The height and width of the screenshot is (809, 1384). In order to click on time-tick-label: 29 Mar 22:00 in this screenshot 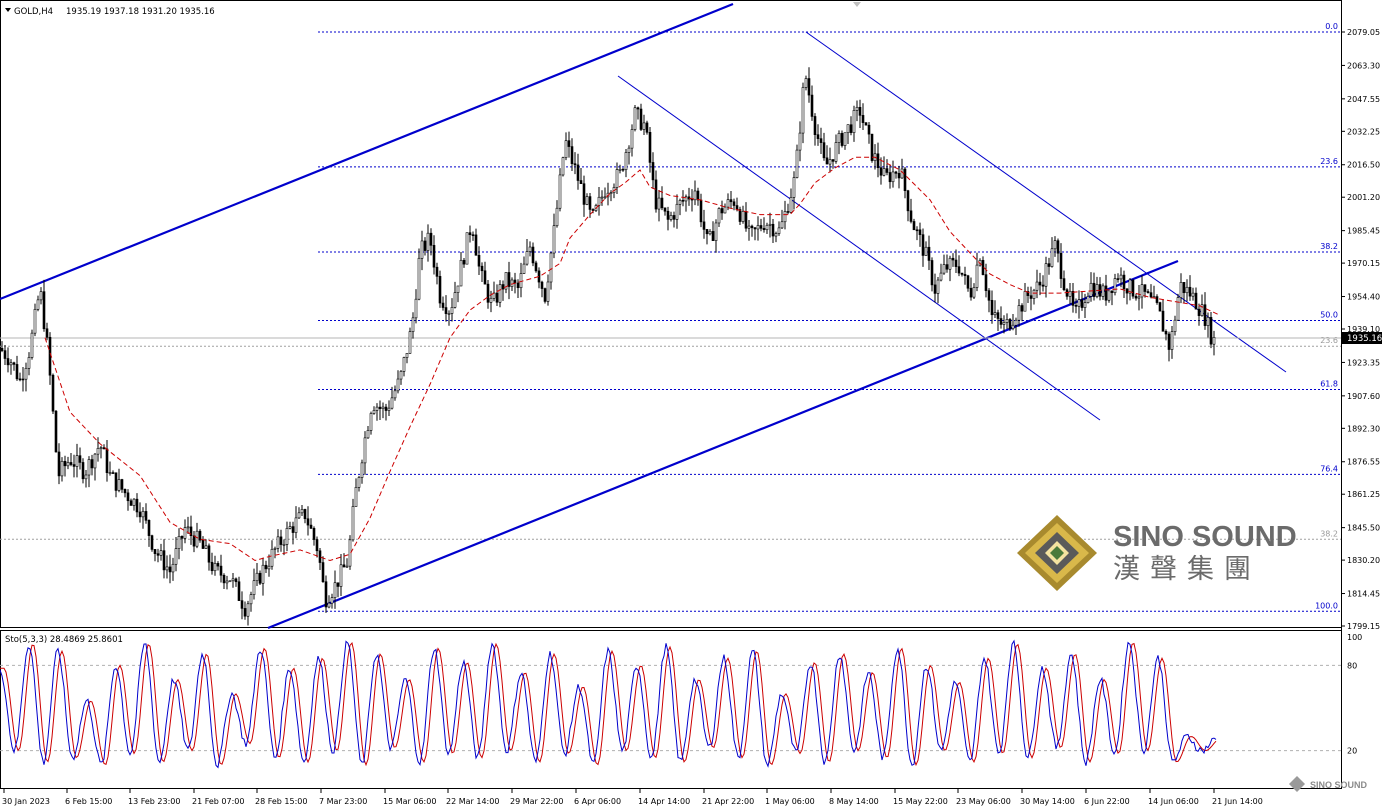, I will do `click(536, 801)`.